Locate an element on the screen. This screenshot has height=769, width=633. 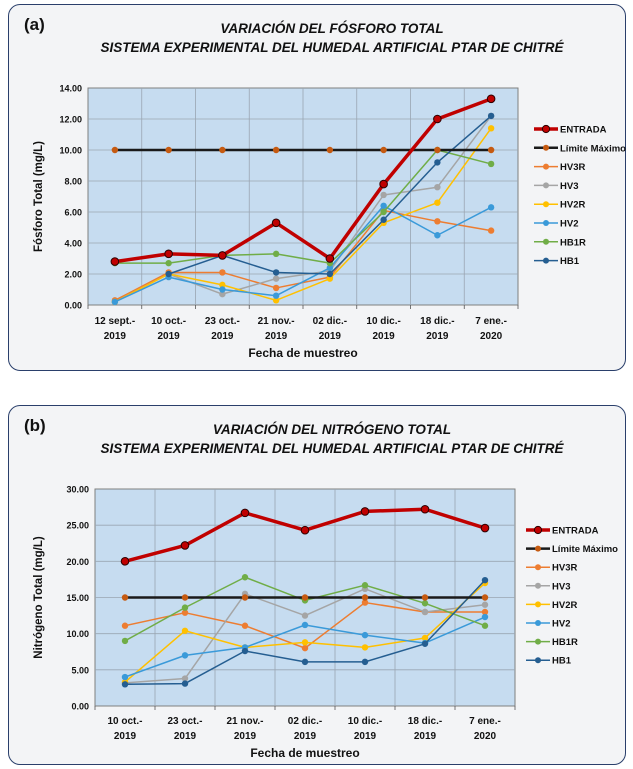
y-tick-label: 2.00 is located at coordinates (73, 275).